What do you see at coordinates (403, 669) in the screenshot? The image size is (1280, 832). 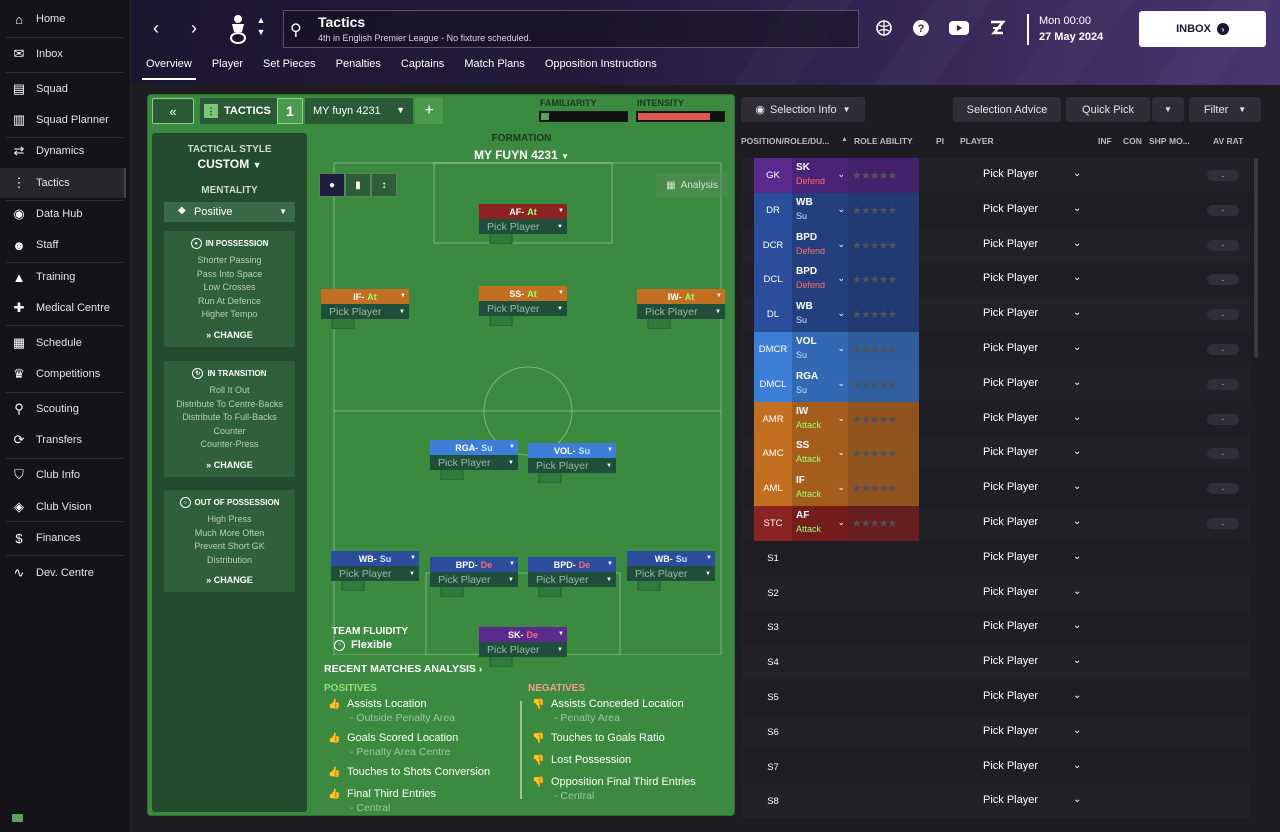 I see `recent-matches-analysis-link: RECENT MATCHES ANALYSIS ›` at bounding box center [403, 669].